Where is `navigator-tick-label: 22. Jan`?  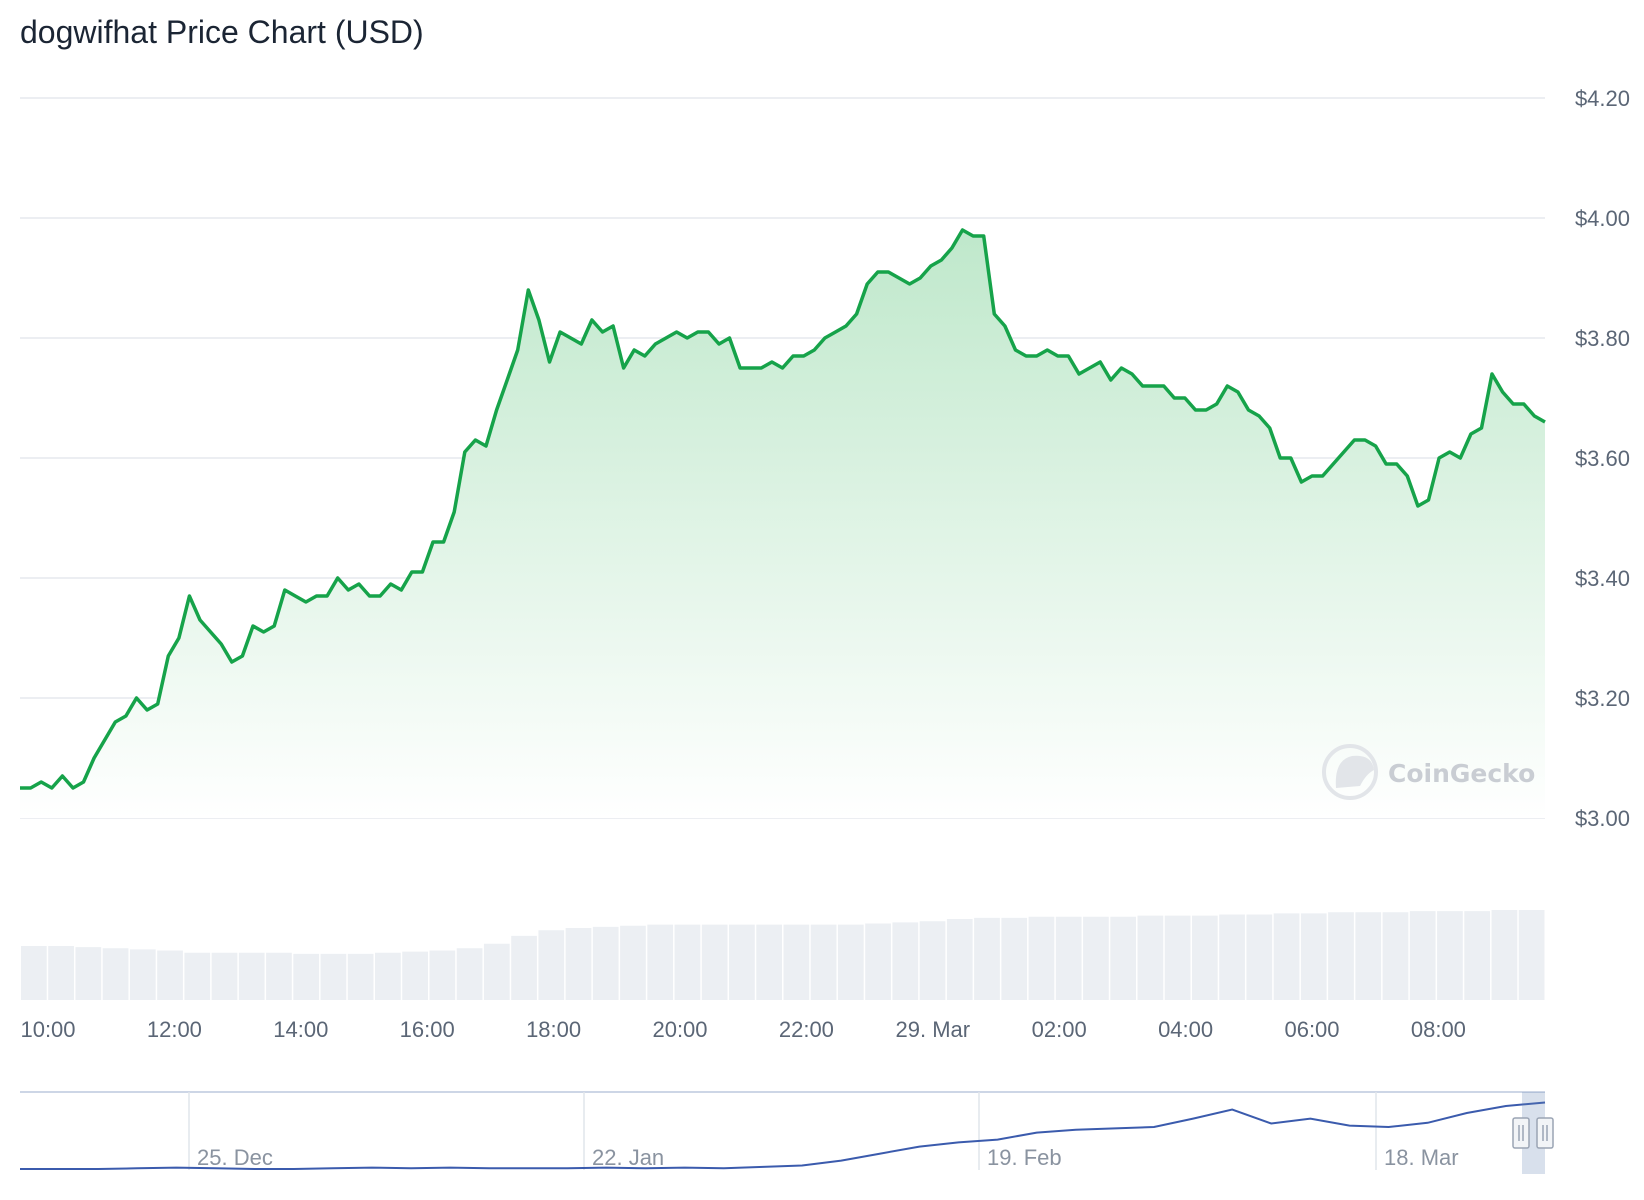 navigator-tick-label: 22. Jan is located at coordinates (628, 1157).